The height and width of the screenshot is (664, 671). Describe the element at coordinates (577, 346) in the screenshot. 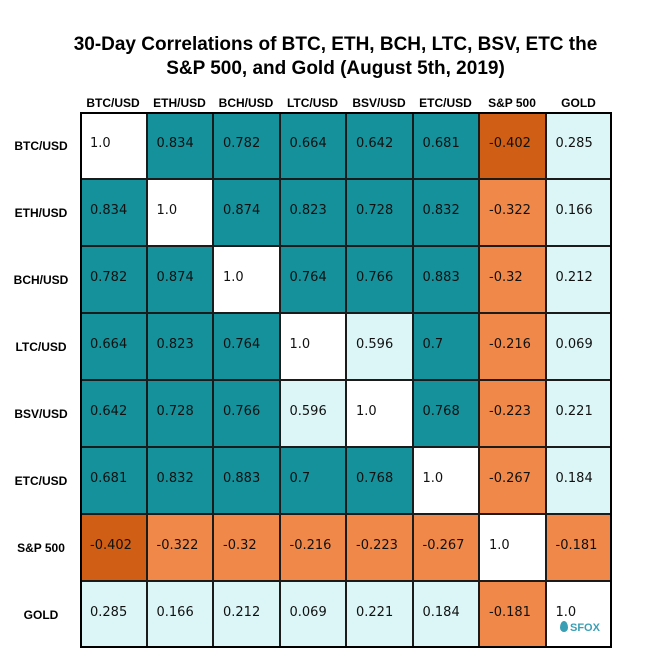

I see `cell-ltc-usd-gold: 0.069` at that location.